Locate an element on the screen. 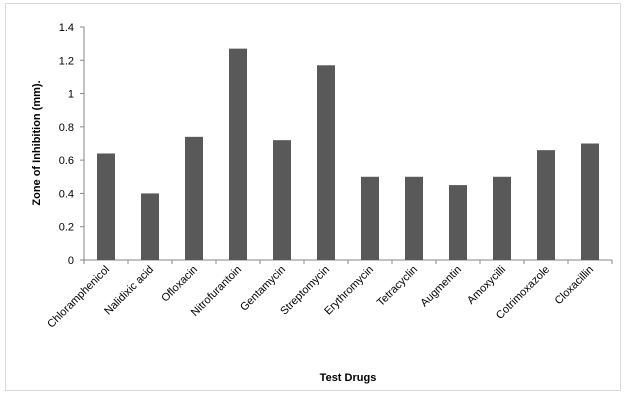 The width and height of the screenshot is (624, 394). bar-augmentin is located at coordinates (458, 222).